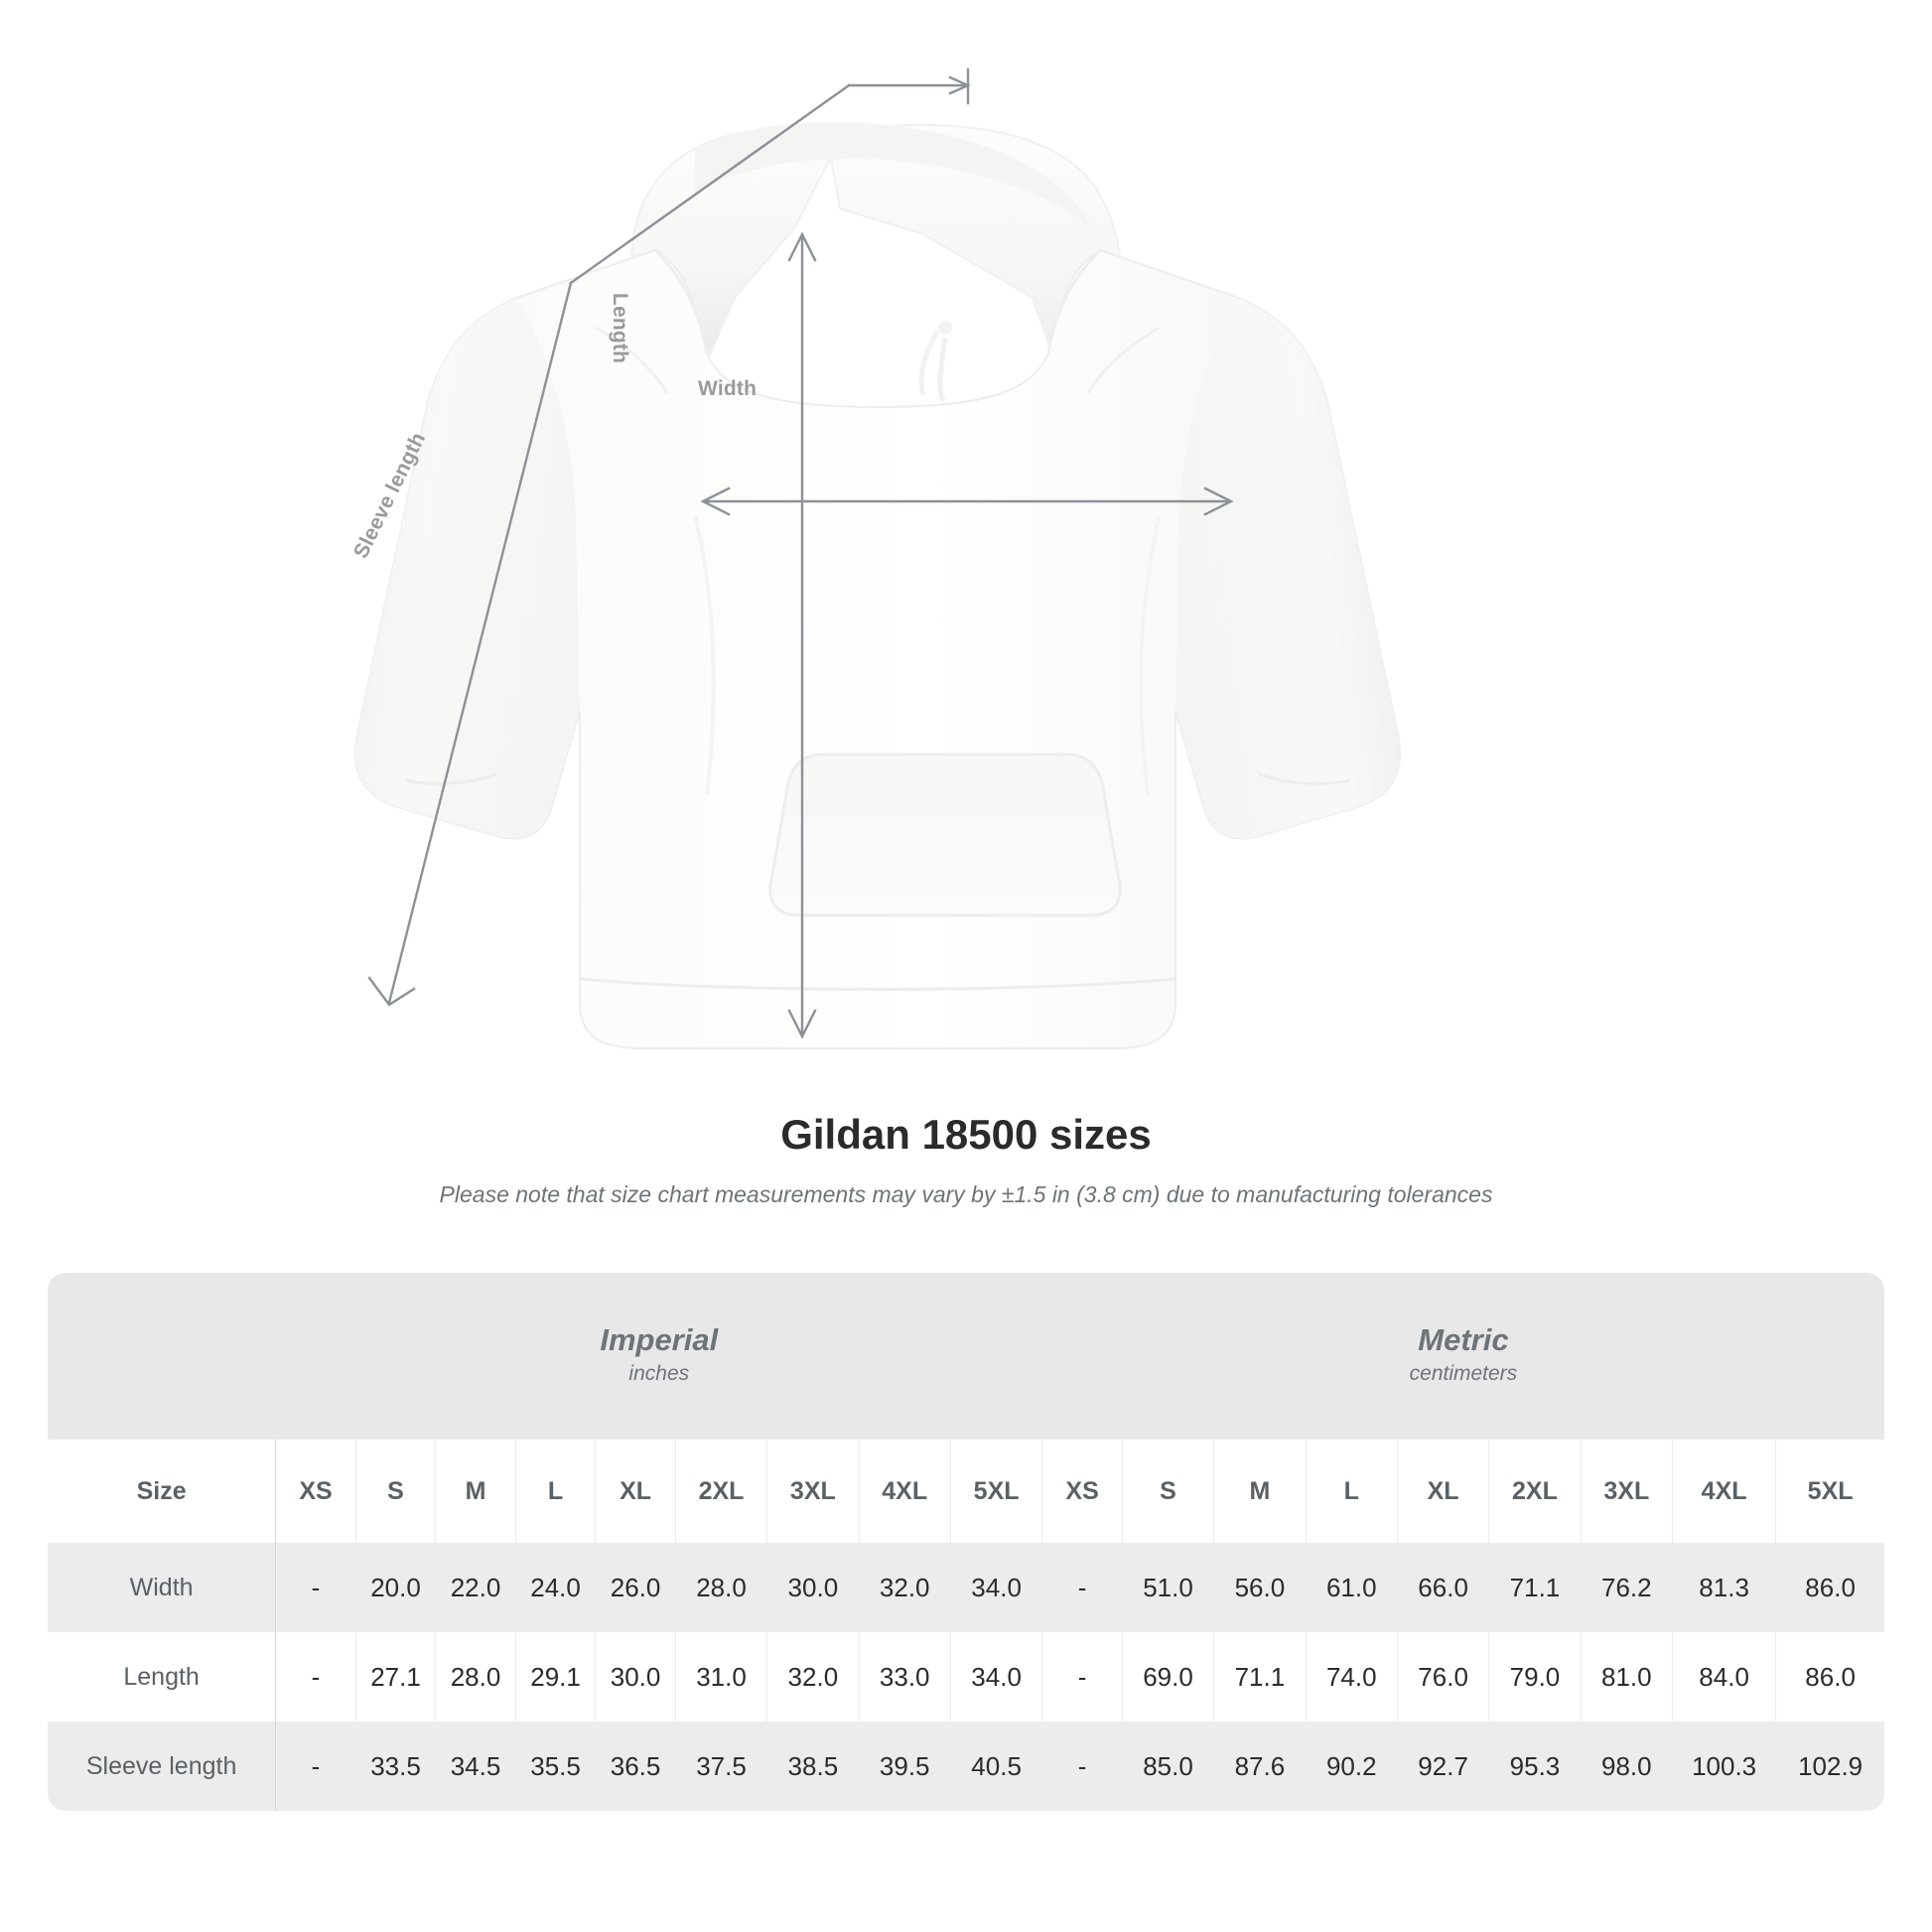 This screenshot has width=1932, height=1932. What do you see at coordinates (476, 1677) in the screenshot?
I see `cell-length-imperial-m: 28.0` at bounding box center [476, 1677].